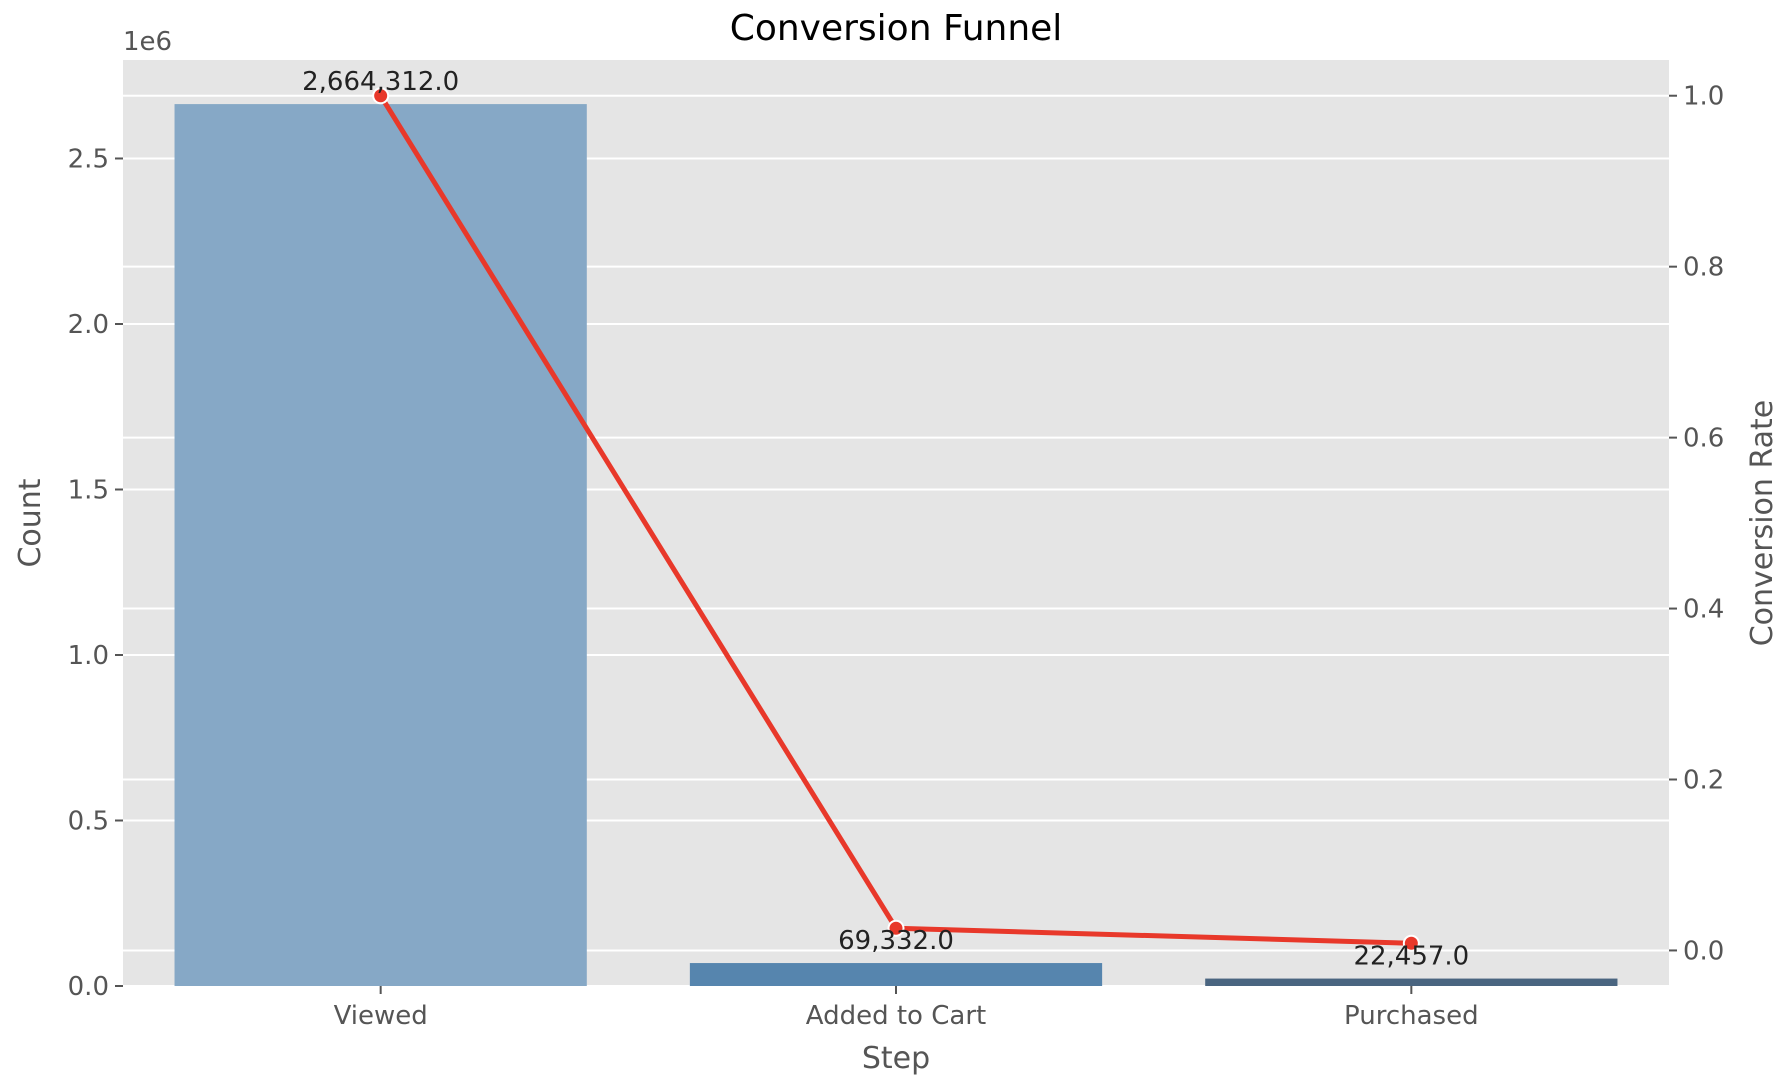 The image size is (1788, 1084). I want to click on y-axis-left: 0.0 0.5 1.0 1.5 2.0 2.5, so click(95, 573).